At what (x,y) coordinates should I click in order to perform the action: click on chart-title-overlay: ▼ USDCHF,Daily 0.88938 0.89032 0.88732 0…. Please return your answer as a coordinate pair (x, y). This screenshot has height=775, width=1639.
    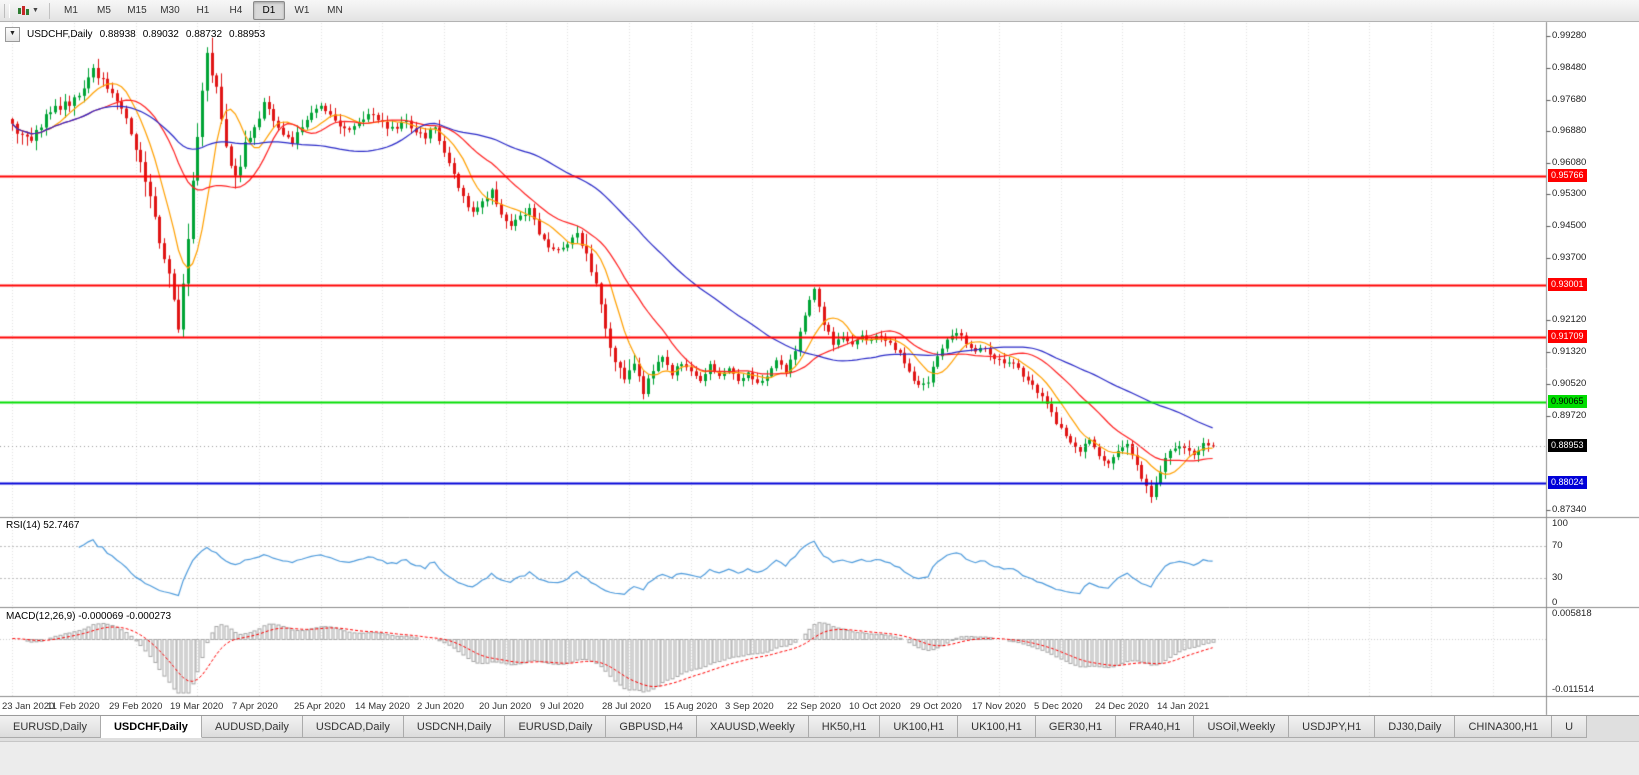
    Looking at the image, I should click on (135, 34).